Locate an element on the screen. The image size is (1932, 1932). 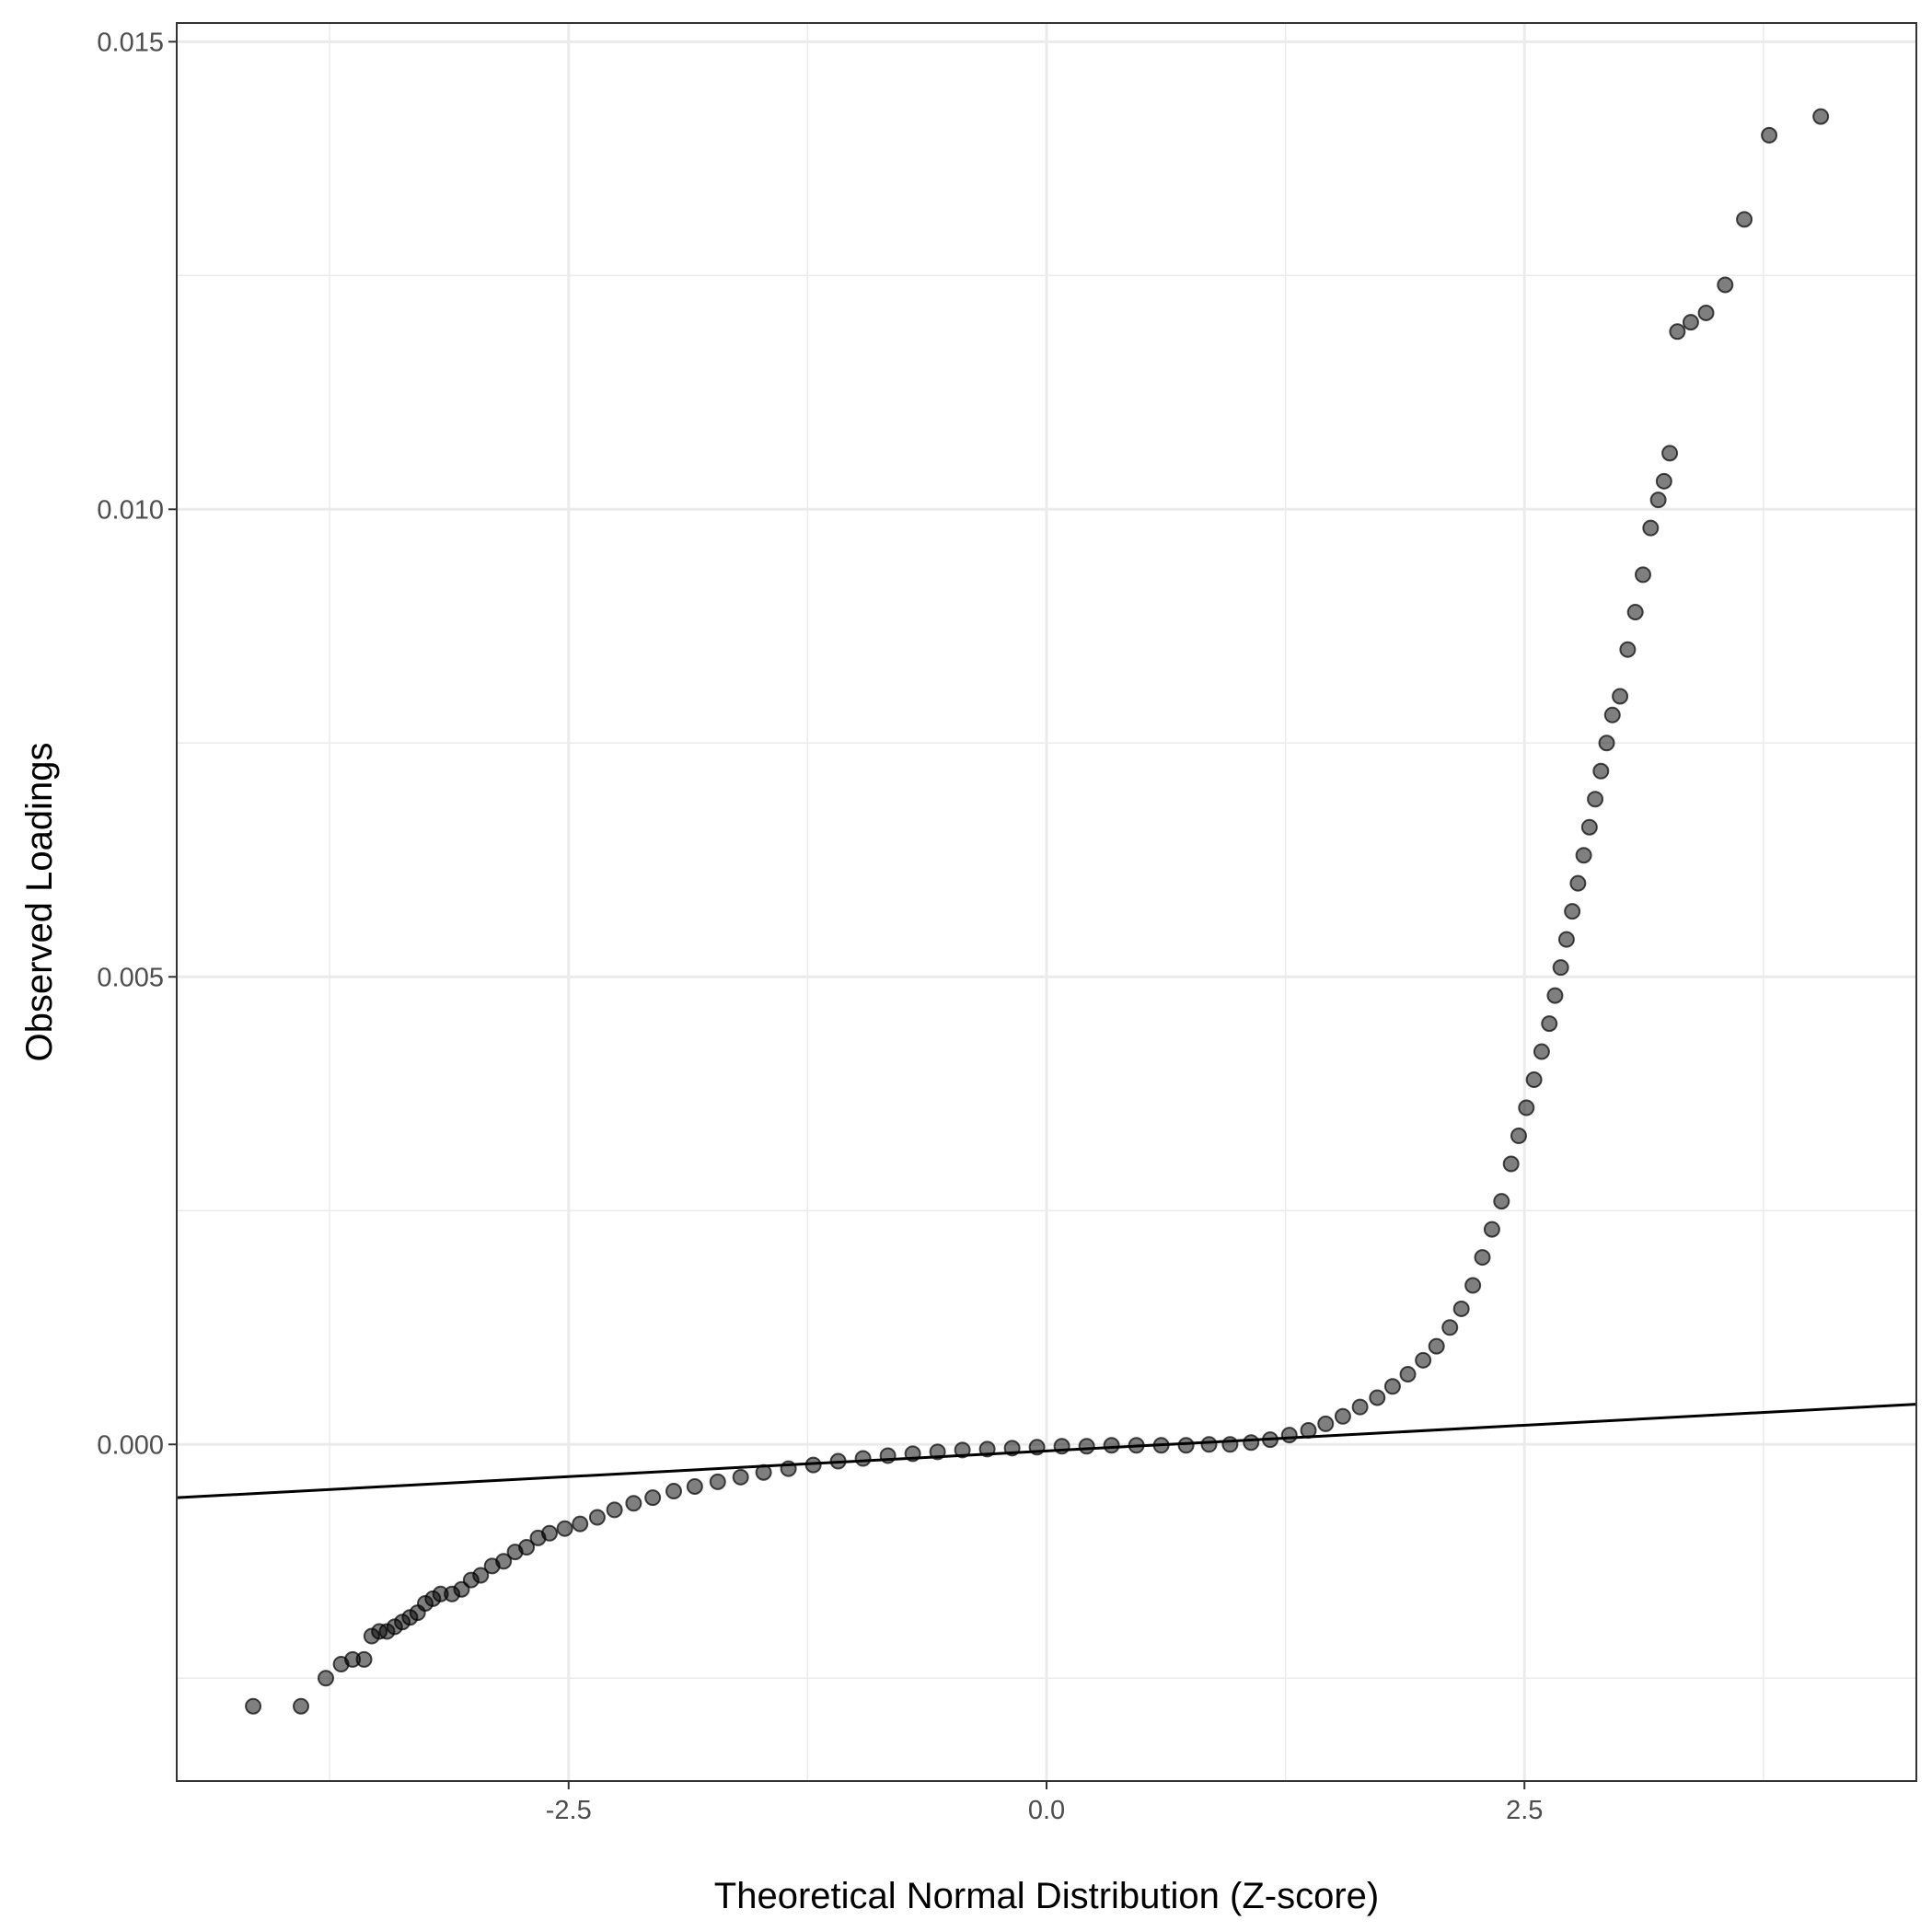
x-tick-label: 2.5 is located at coordinates (1524, 1811).